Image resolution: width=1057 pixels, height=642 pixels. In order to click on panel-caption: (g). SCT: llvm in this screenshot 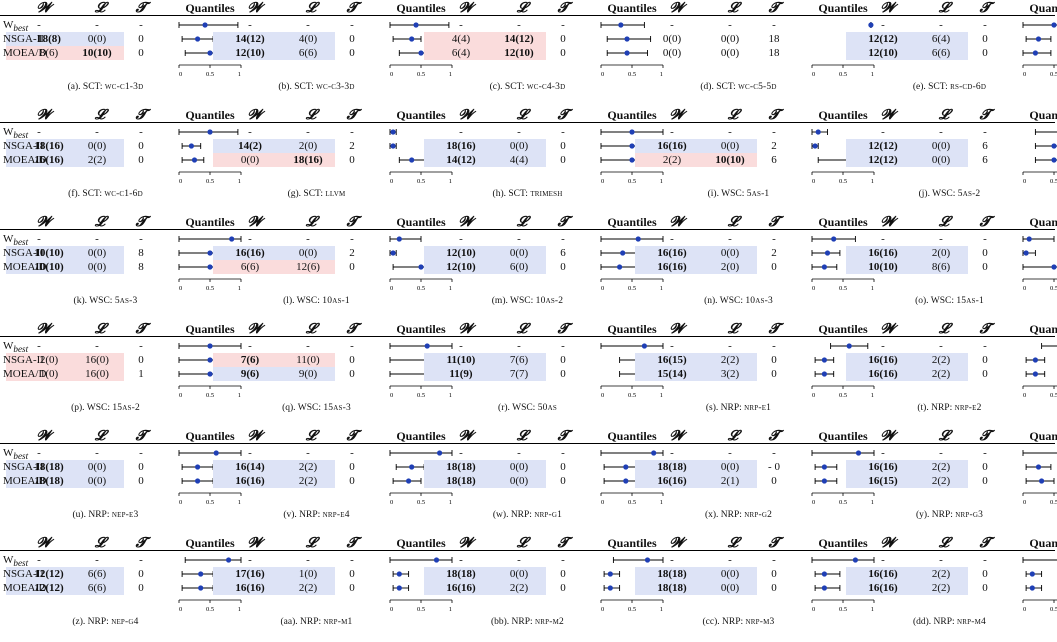, I will do `click(316, 194)`.